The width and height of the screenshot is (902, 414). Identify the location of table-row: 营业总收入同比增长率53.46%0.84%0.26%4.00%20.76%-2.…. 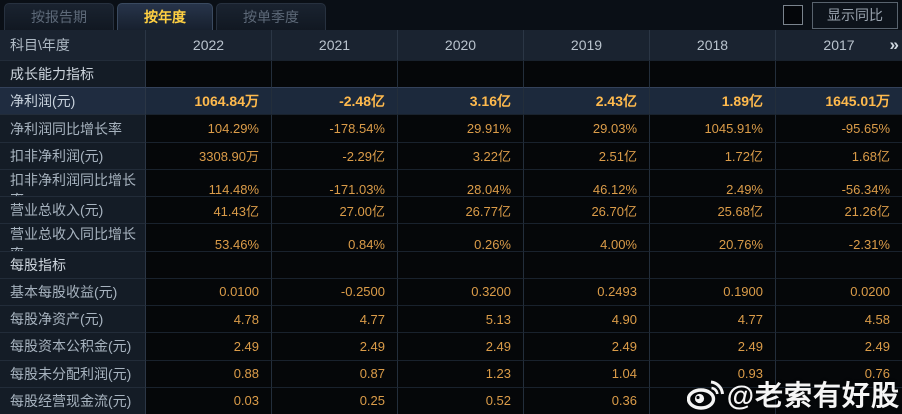
(451, 244).